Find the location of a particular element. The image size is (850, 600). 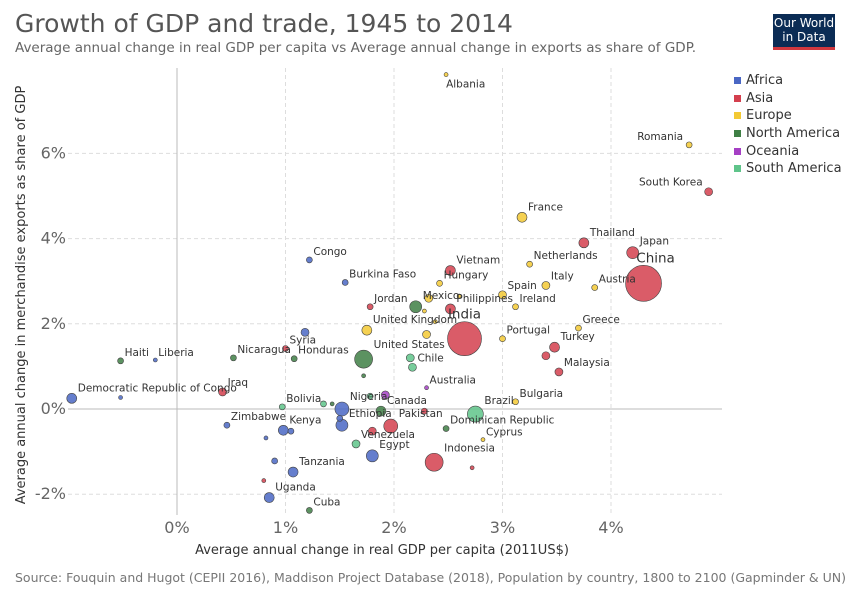

legend-item-north-america: North America is located at coordinates (788, 134).